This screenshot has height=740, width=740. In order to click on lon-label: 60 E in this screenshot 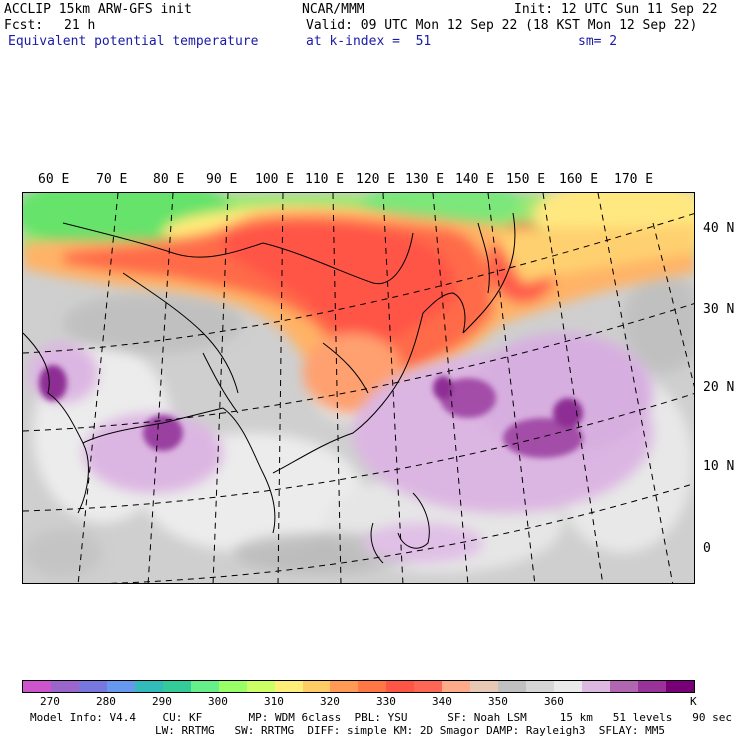, I will do `click(54, 179)`.